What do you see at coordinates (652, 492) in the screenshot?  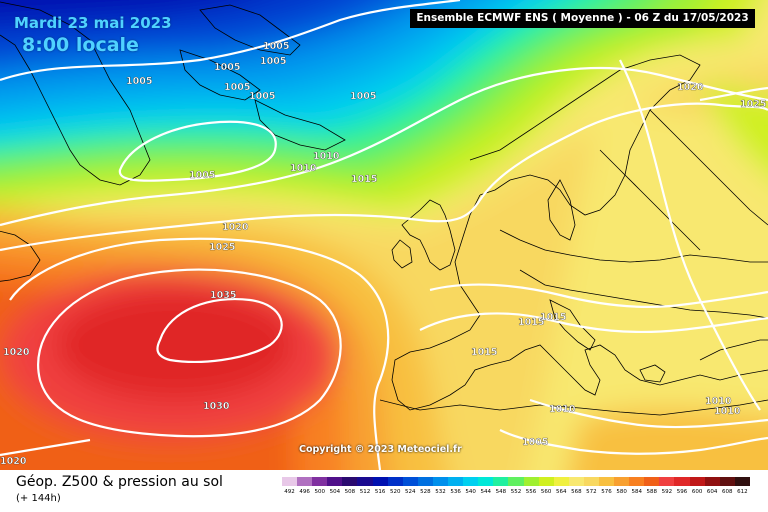 I see `scale-tick-label: 588` at bounding box center [652, 492].